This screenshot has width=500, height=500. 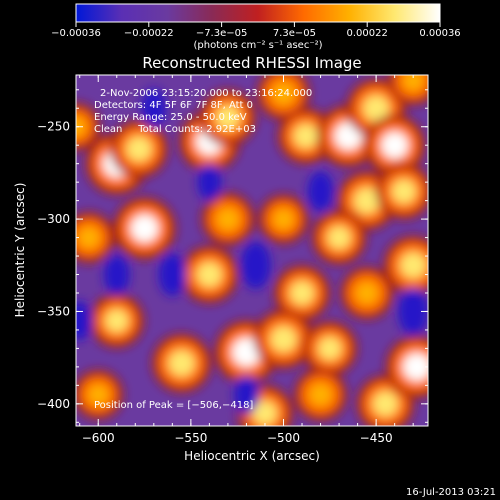 I want to click on colorbar, so click(x=258, y=13).